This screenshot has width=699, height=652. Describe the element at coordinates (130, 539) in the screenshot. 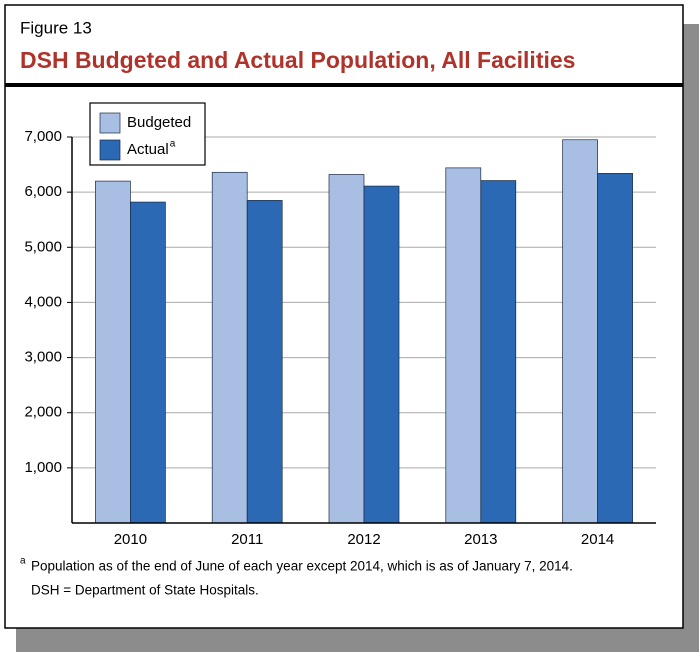

I see `x-tick-label: 2010` at that location.